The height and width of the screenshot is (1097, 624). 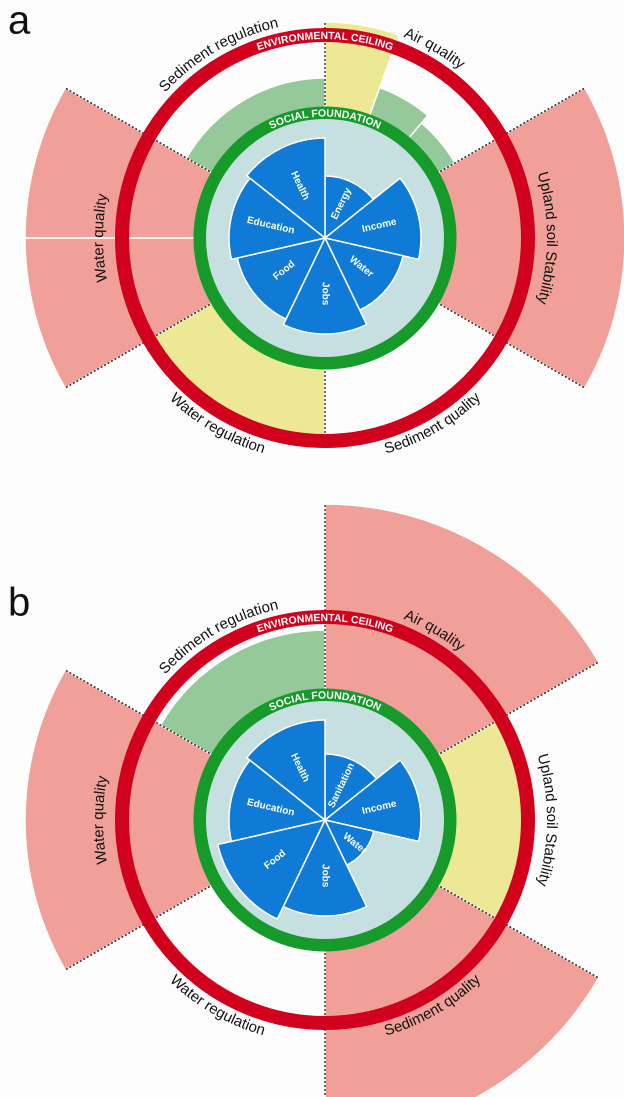 I want to click on environmental-label-path: Upland soil Stability, so click(x=546, y=820).